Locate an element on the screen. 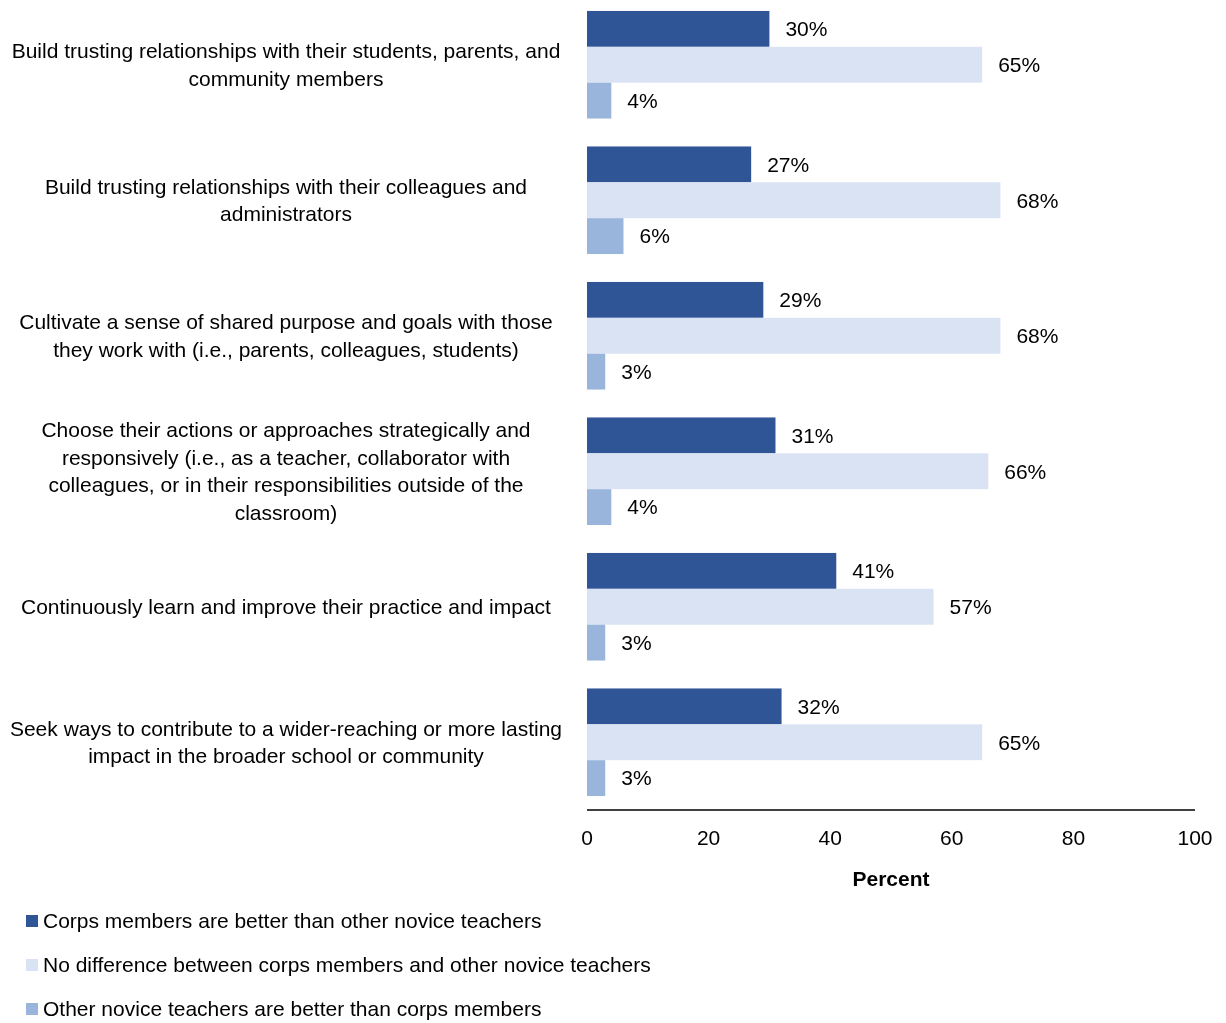  data-label: 27% is located at coordinates (788, 164).